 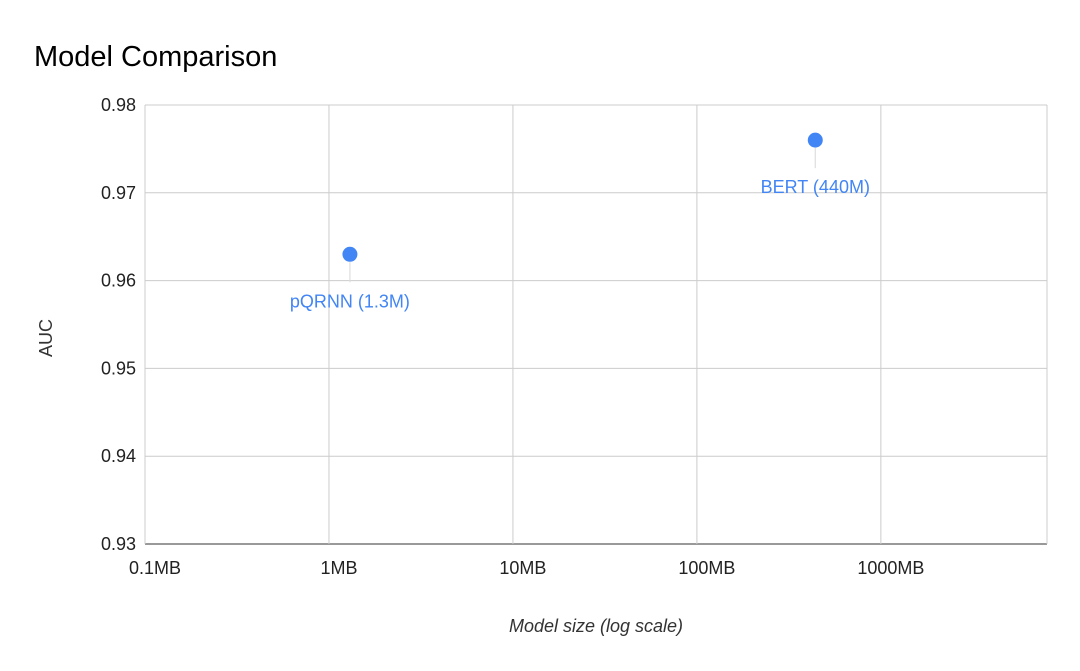 I want to click on y-tick-label: 0.96, so click(x=118, y=281).